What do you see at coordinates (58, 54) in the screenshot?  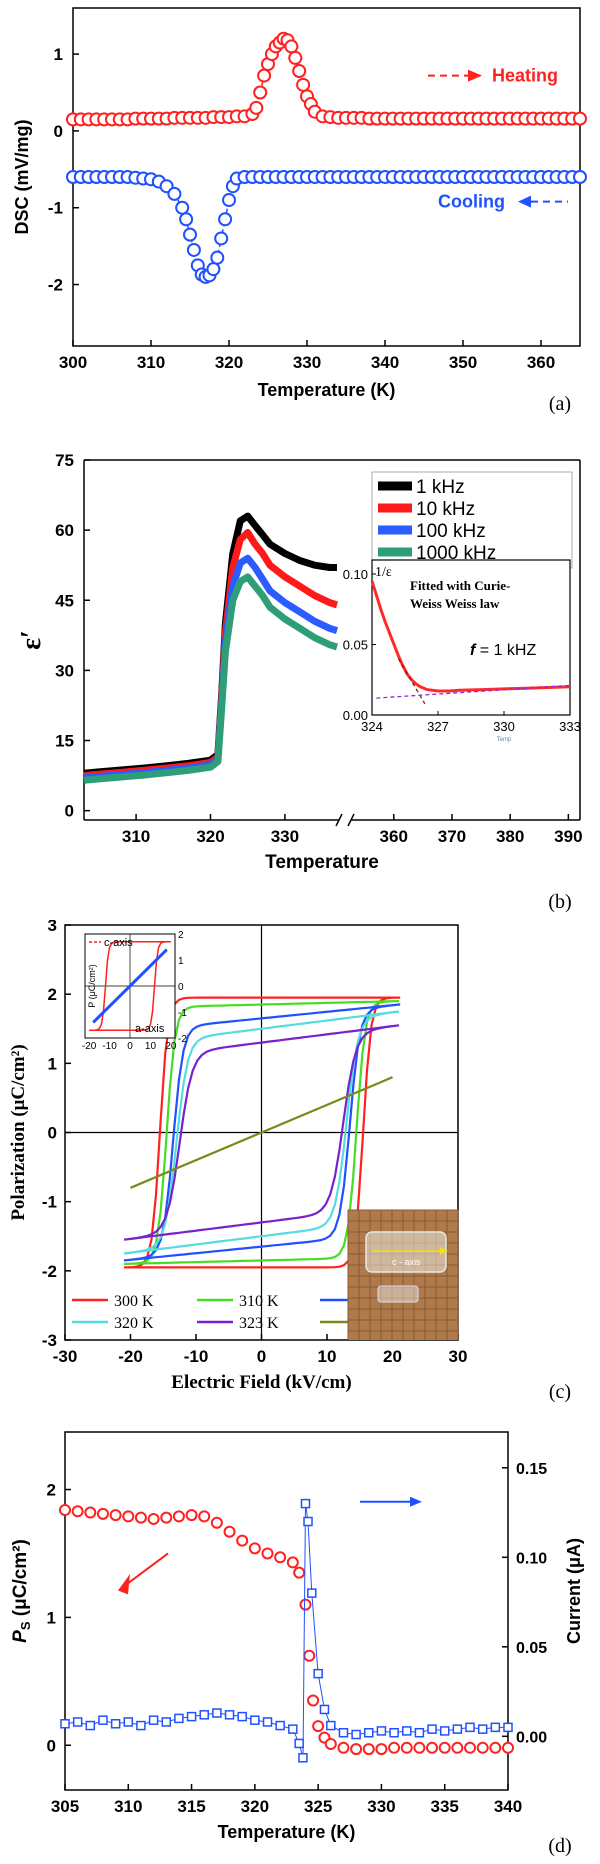 I see `y-tick-label: 1` at bounding box center [58, 54].